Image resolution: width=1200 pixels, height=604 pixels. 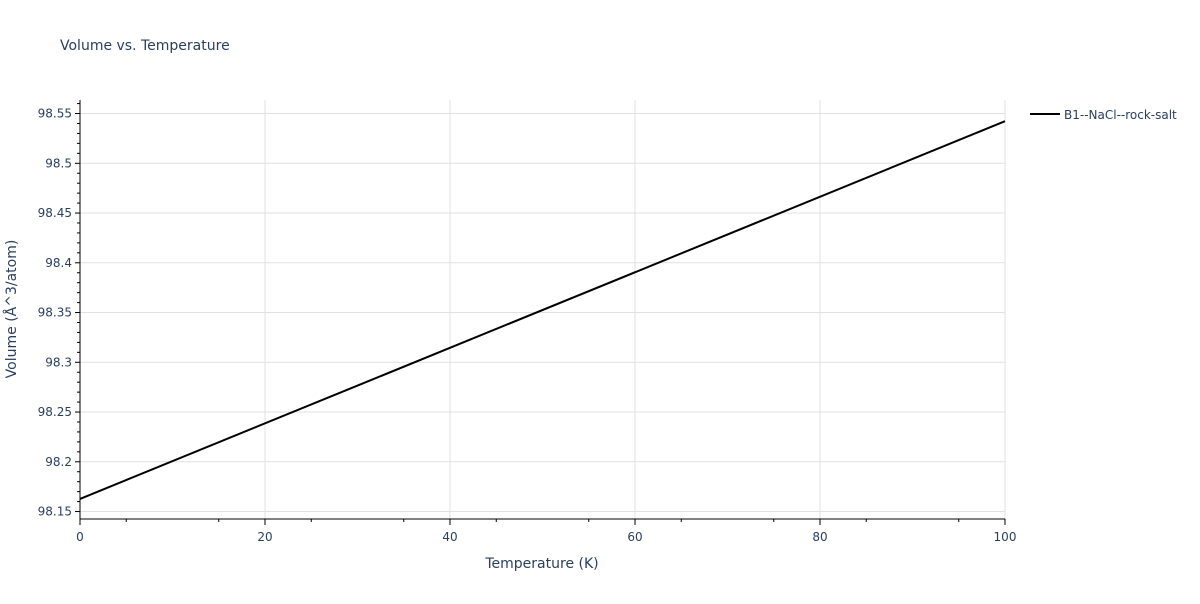 I want to click on chart-title: Volume vs. Temperature, so click(x=145, y=46).